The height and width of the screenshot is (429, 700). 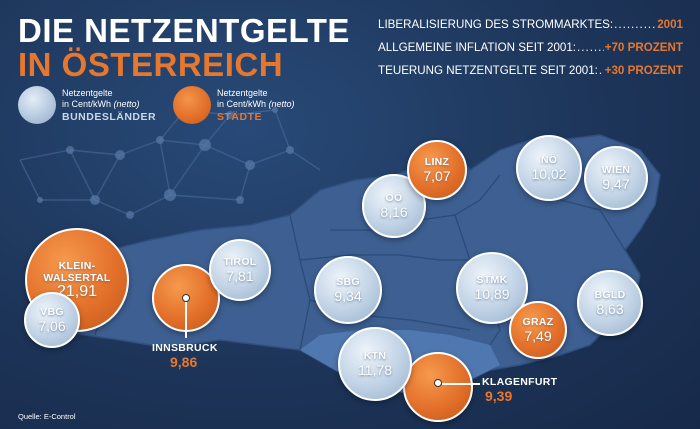 What do you see at coordinates (109, 116) in the screenshot?
I see `legend-caption: BUNDESLÄNDER` at bounding box center [109, 116].